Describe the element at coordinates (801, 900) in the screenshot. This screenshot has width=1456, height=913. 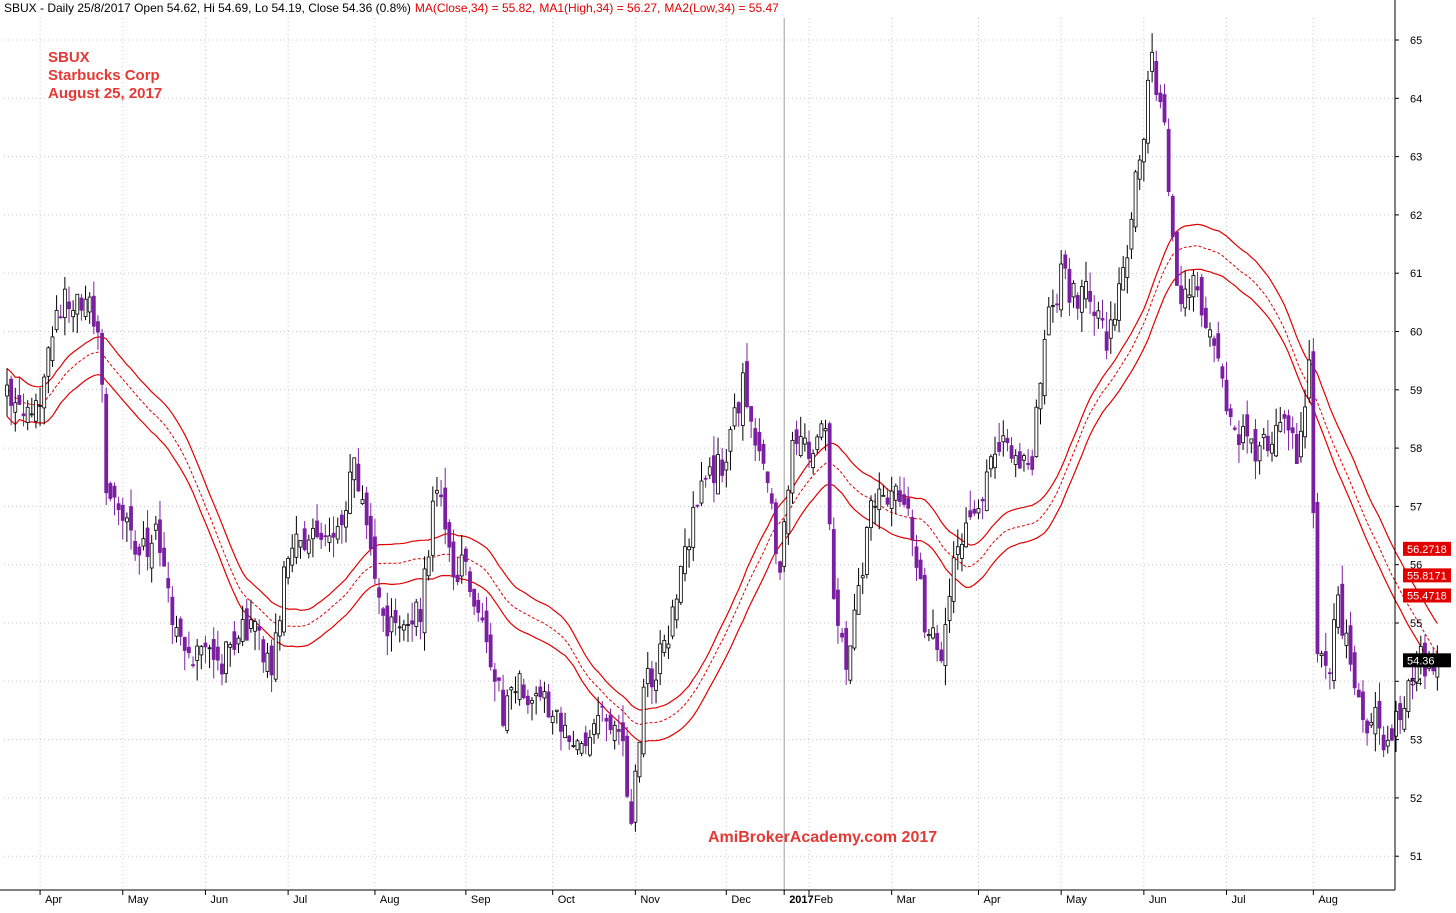
I see `x-tick-label: 2017` at that location.